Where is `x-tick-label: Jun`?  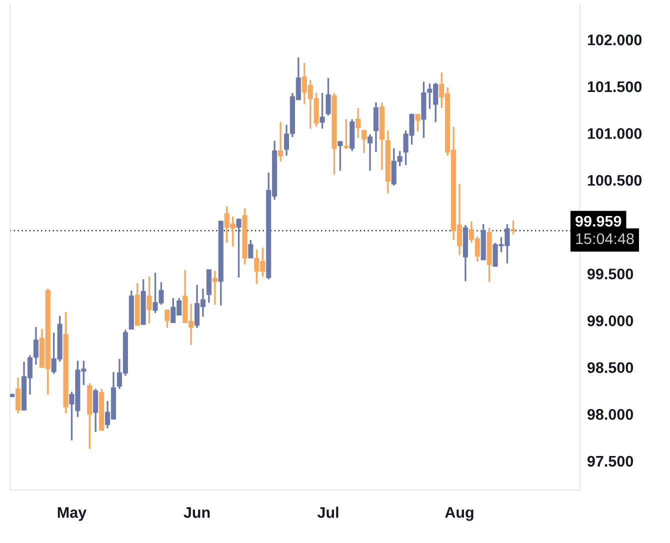 x-tick-label: Jun is located at coordinates (197, 512).